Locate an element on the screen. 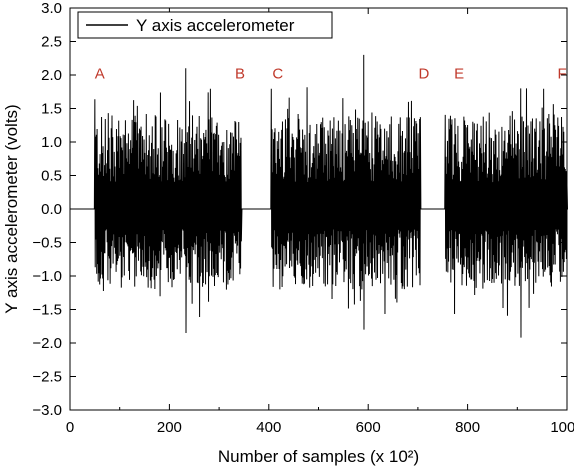 The image size is (574, 476). y-tick-label: −2.0 is located at coordinates (47, 343).